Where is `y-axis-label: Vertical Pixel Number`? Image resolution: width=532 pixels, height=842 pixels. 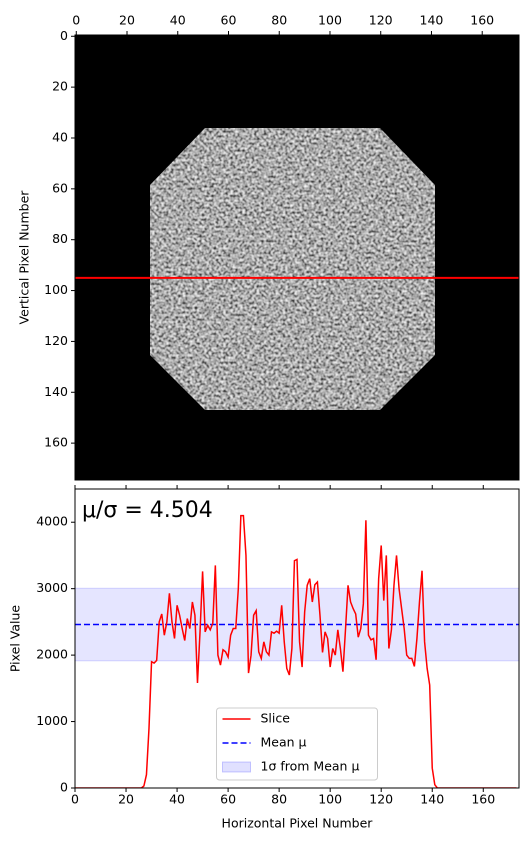 y-axis-label: Vertical Pixel Number is located at coordinates (24, 257).